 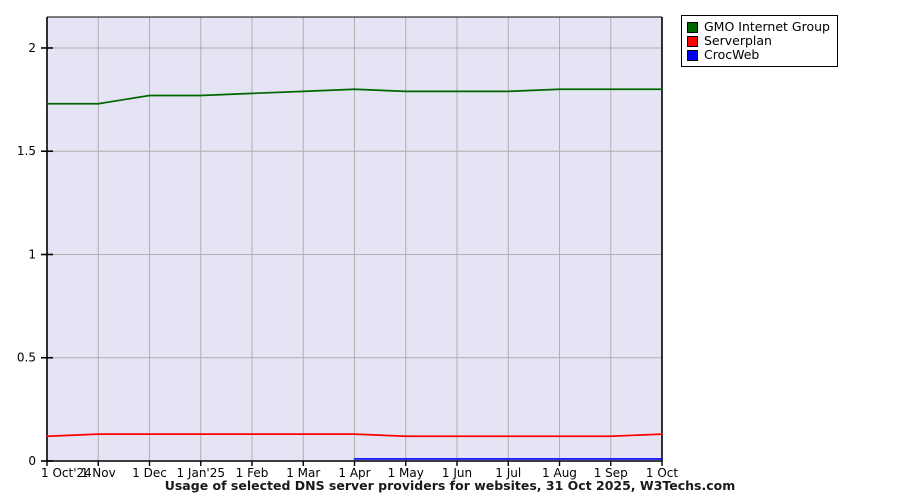 I want to click on legend-swatch-gmo-internet-group, so click(x=692, y=27).